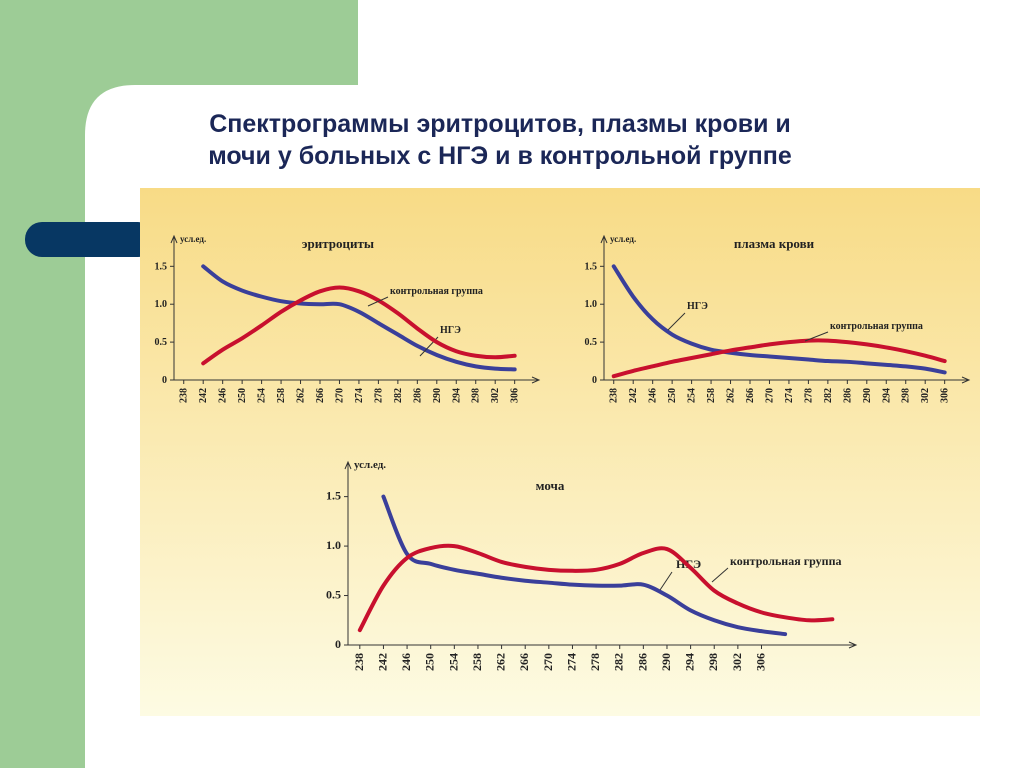  Describe the element at coordinates (90, 239) in the screenshot. I see `accent-pill` at that location.